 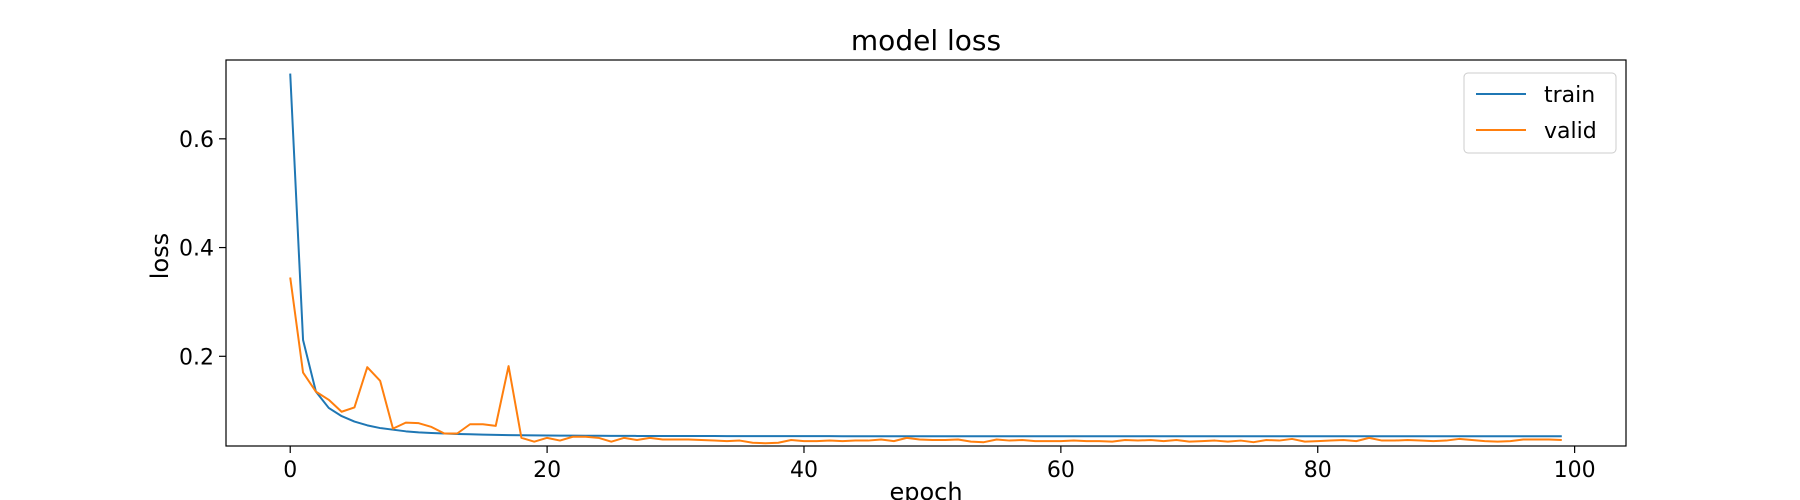 I want to click on x-tick-label: 100, so click(x=1575, y=470).